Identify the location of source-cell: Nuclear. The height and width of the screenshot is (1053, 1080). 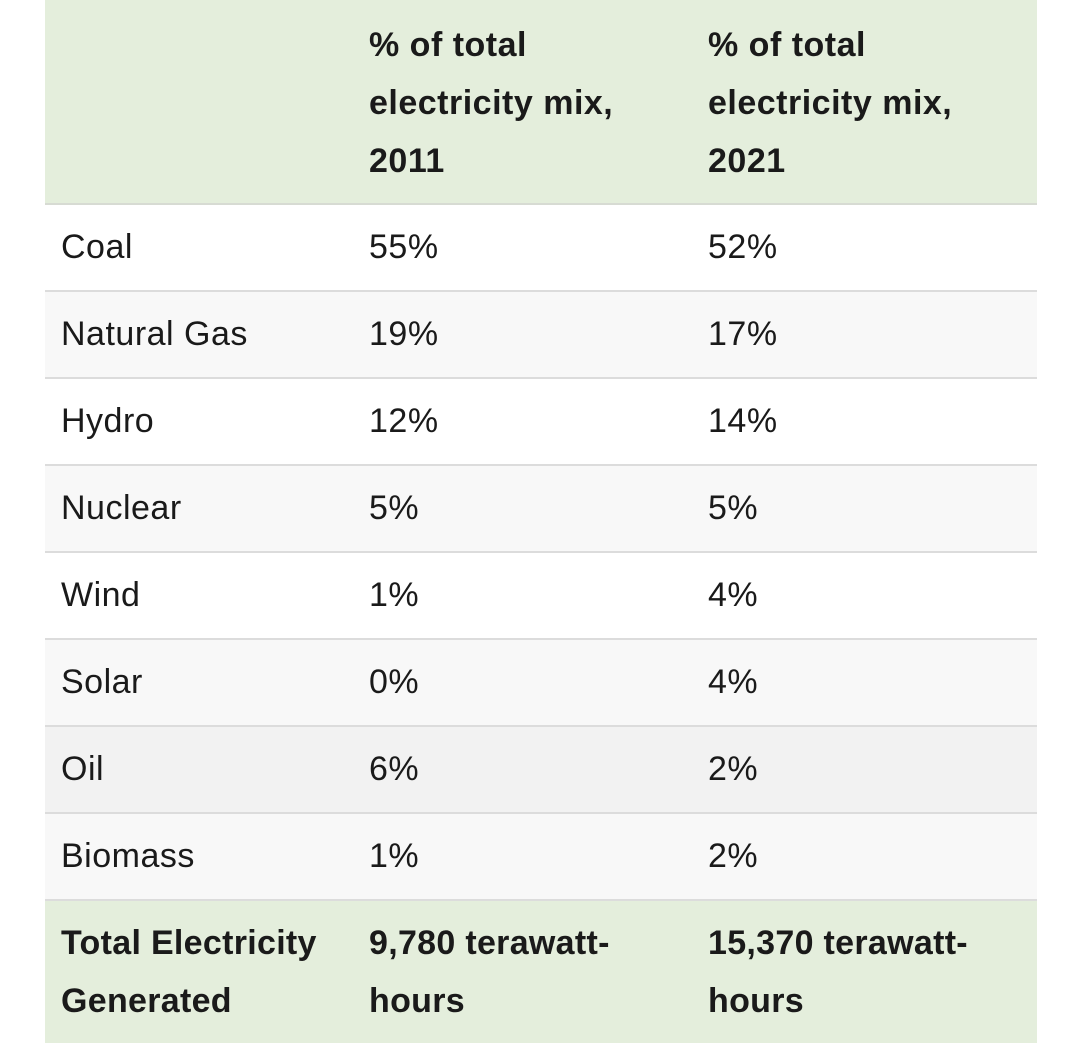
(121, 508).